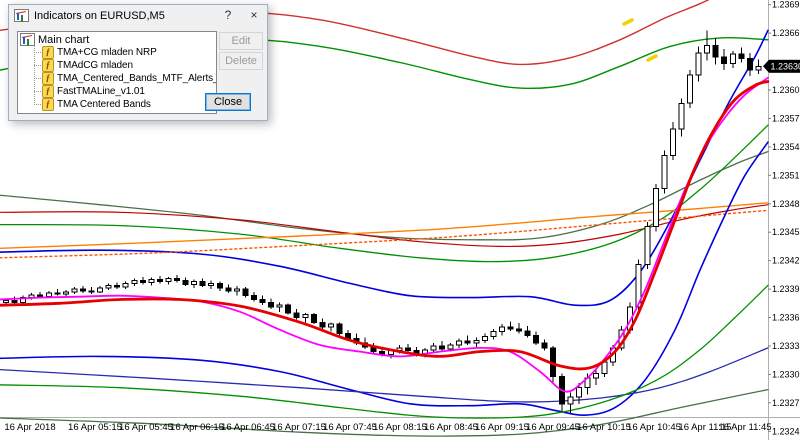  Describe the element at coordinates (786, 318) in the screenshot. I see `y-axis-label: 1.23365` at that location.